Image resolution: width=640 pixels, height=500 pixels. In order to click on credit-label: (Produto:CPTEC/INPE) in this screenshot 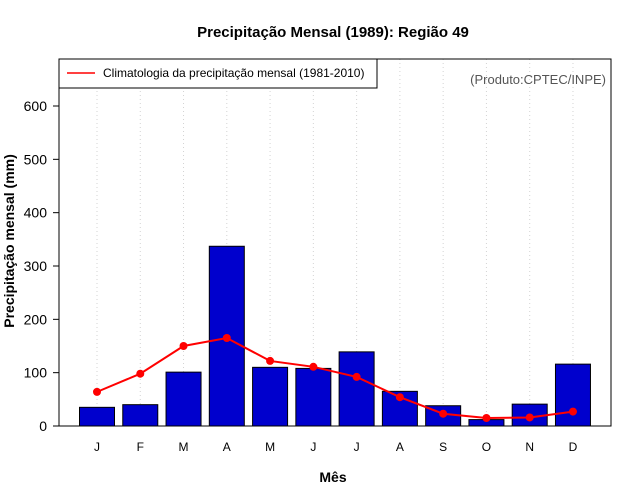, I will do `click(538, 79)`.